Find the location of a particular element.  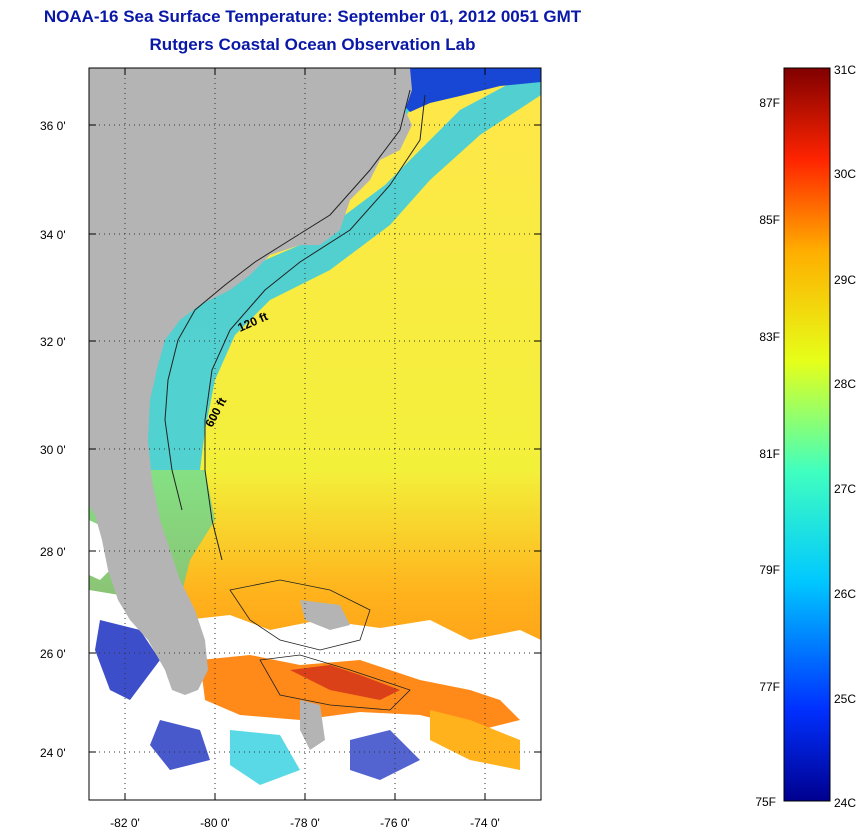

cold-water is located at coordinates (460, 90).